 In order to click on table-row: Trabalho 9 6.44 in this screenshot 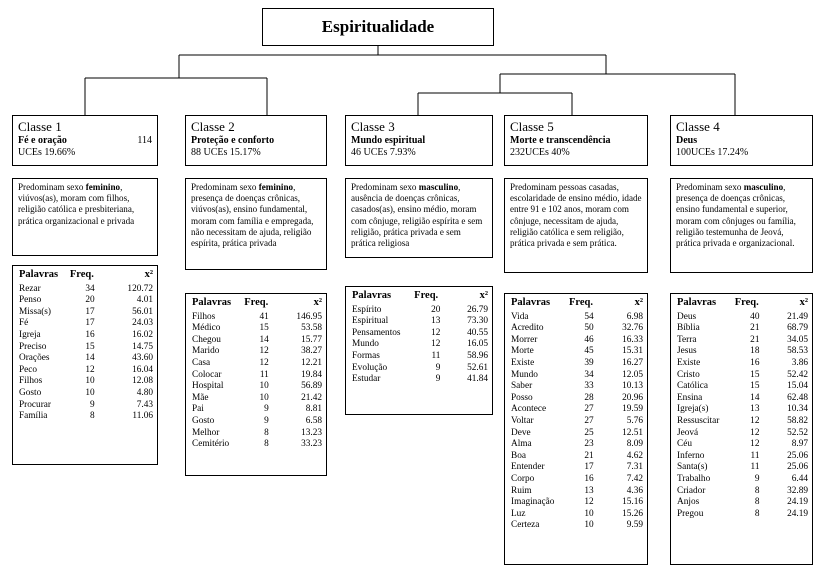, I will do `click(742, 480)`.